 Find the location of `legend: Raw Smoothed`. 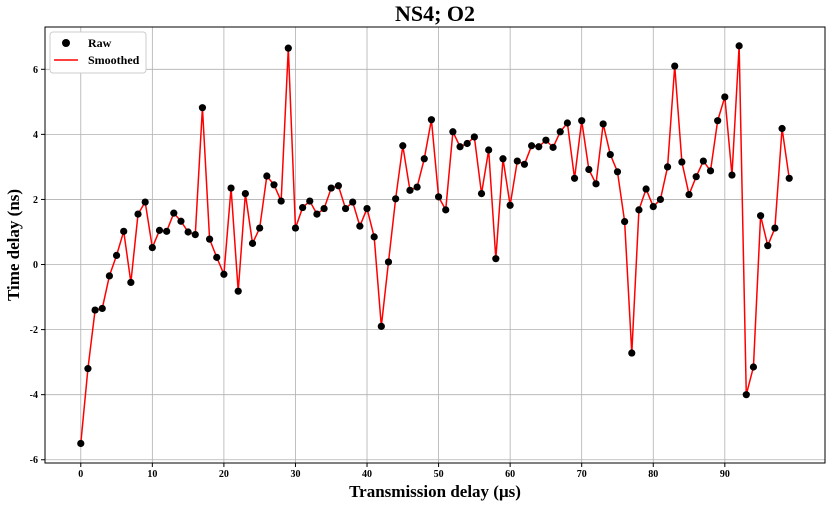

legend: Raw Smoothed is located at coordinates (98, 52).